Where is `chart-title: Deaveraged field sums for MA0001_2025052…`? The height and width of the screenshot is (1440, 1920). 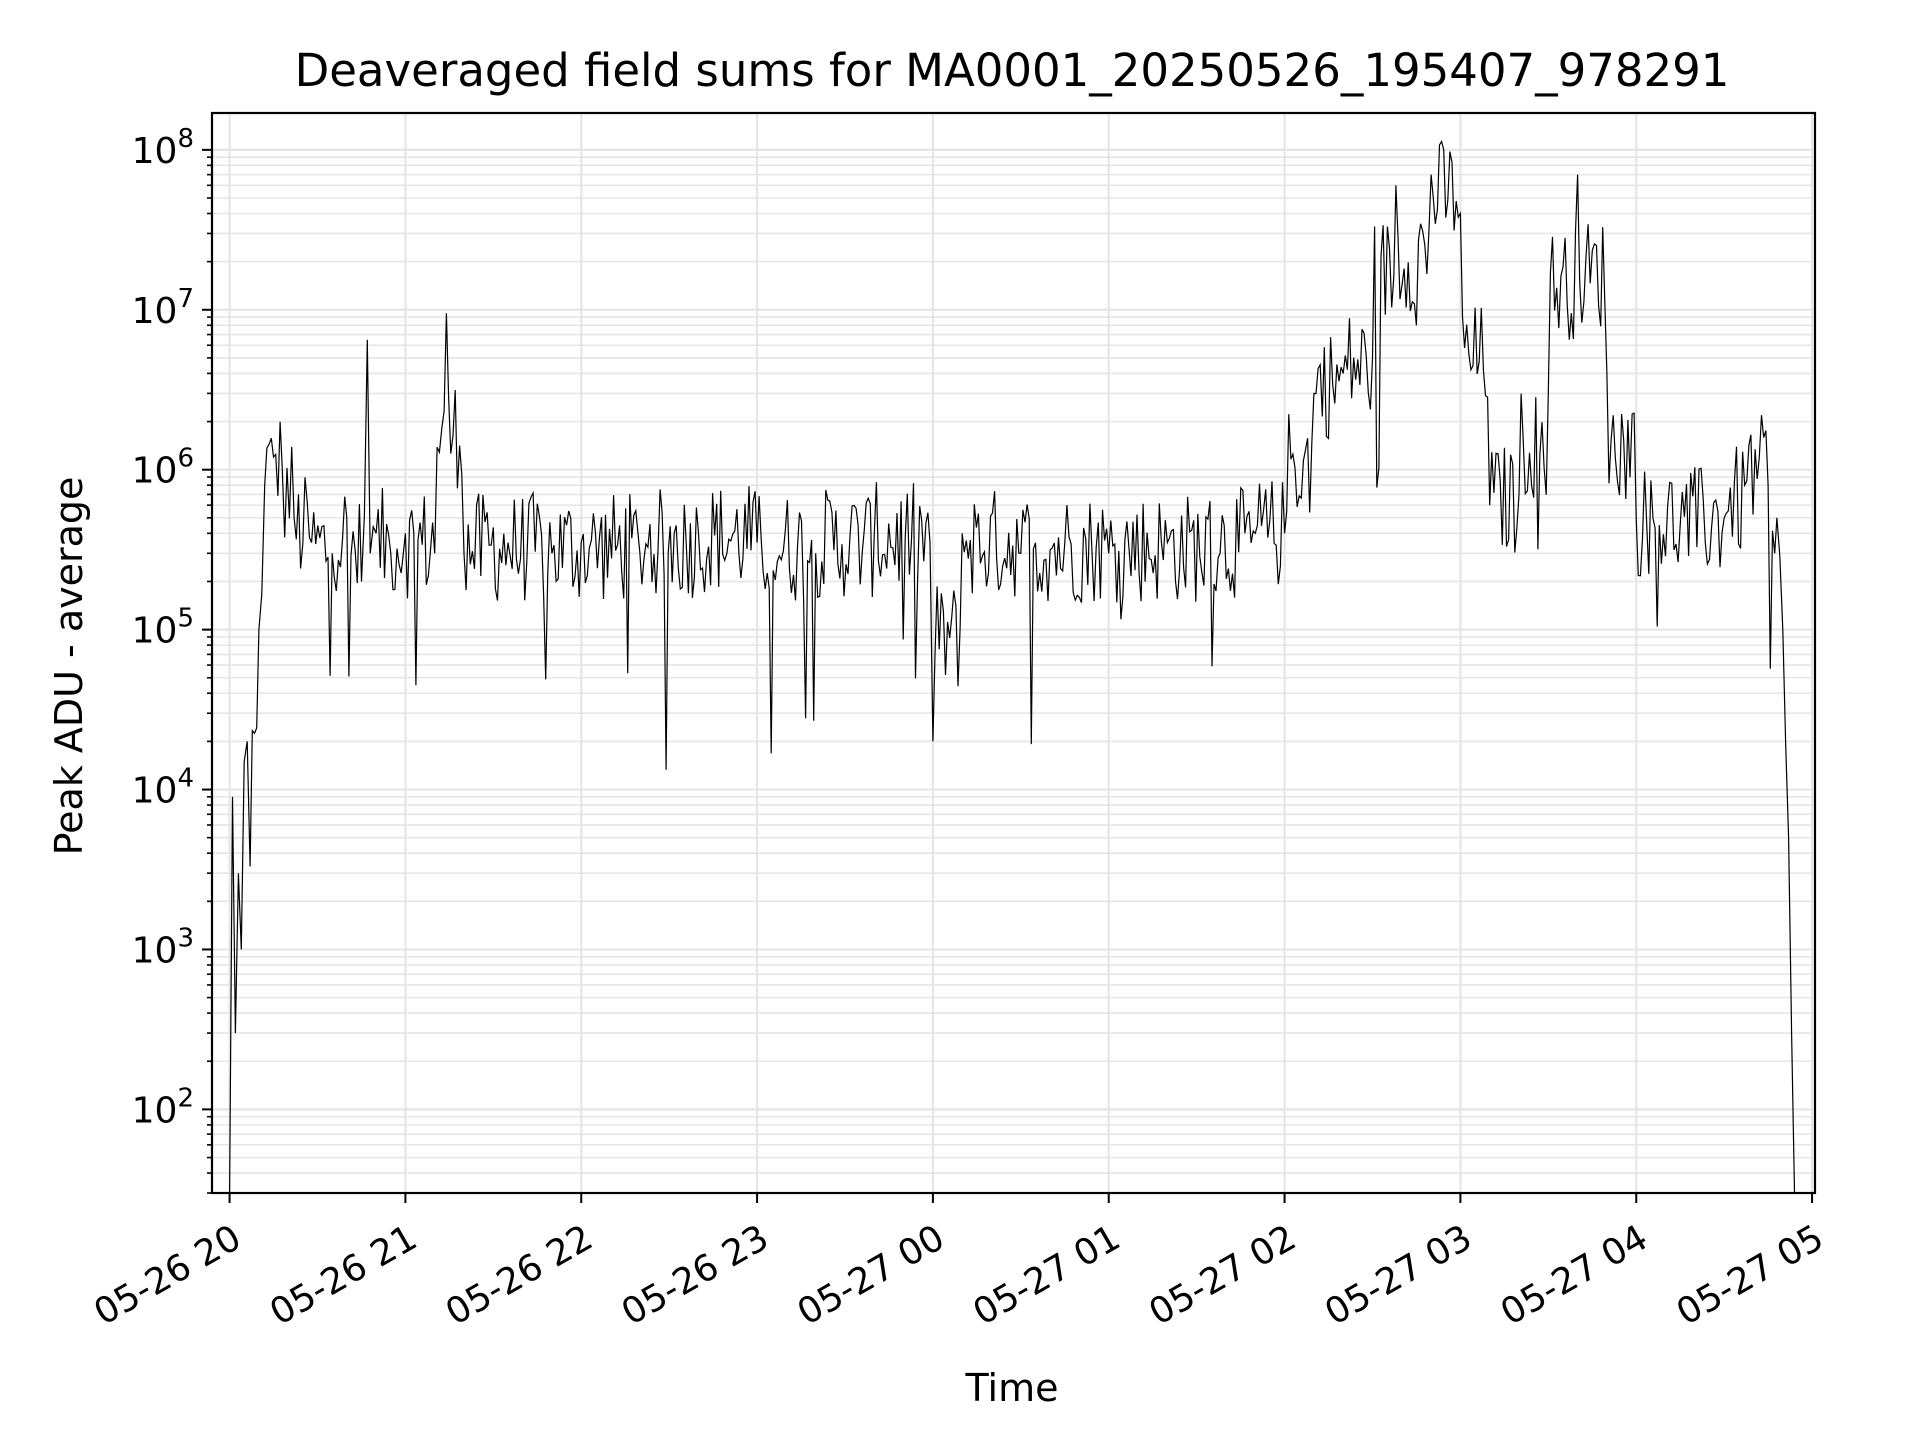
chart-title: Deaveraged field sums for MA0001_2025052… is located at coordinates (1012, 70).